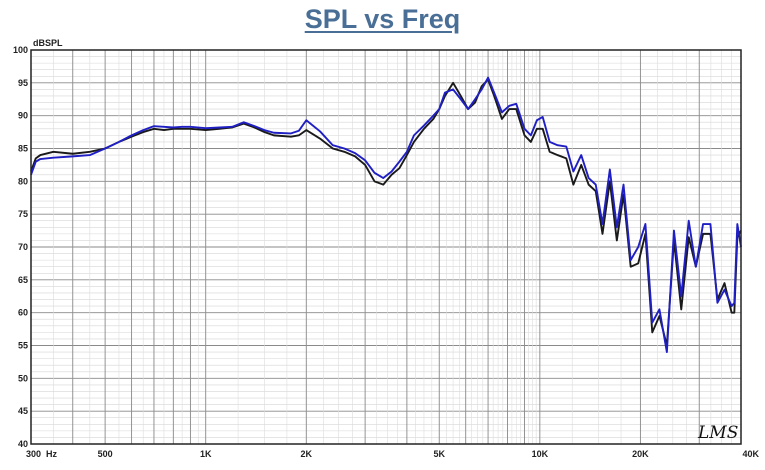 Image resolution: width=765 pixels, height=470 pixels. What do you see at coordinates (750, 454) in the screenshot?
I see `x-tick-label: 40K` at bounding box center [750, 454].